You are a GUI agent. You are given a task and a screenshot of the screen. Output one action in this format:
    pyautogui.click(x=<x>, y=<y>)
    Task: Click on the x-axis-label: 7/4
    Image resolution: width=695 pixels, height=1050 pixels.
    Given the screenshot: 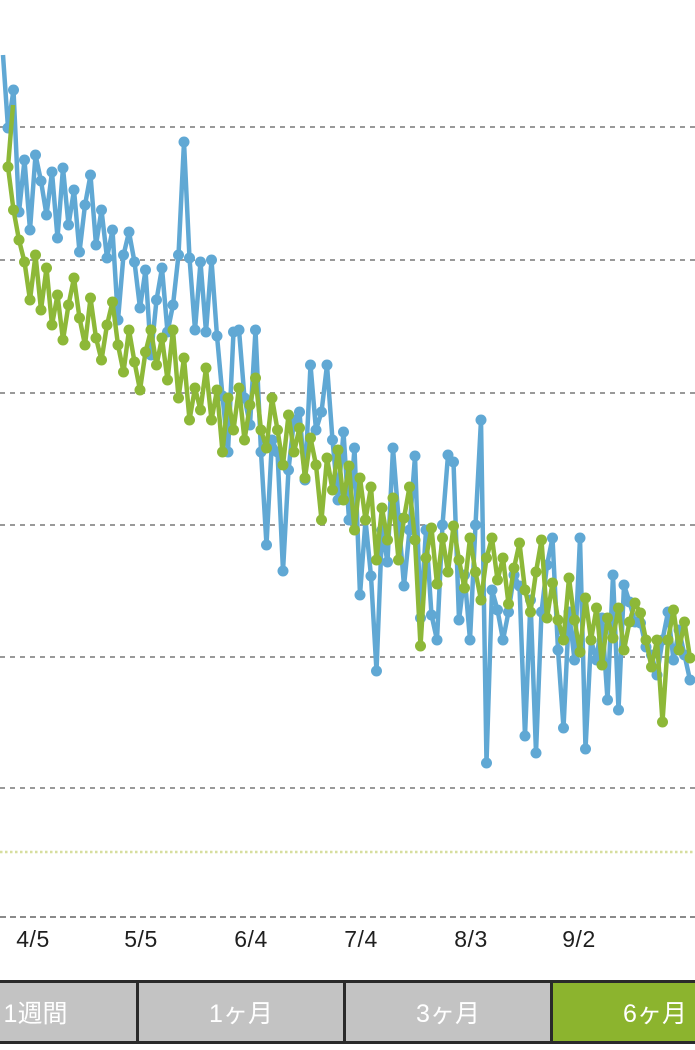 What is the action you would take?
    pyautogui.click(x=361, y=939)
    